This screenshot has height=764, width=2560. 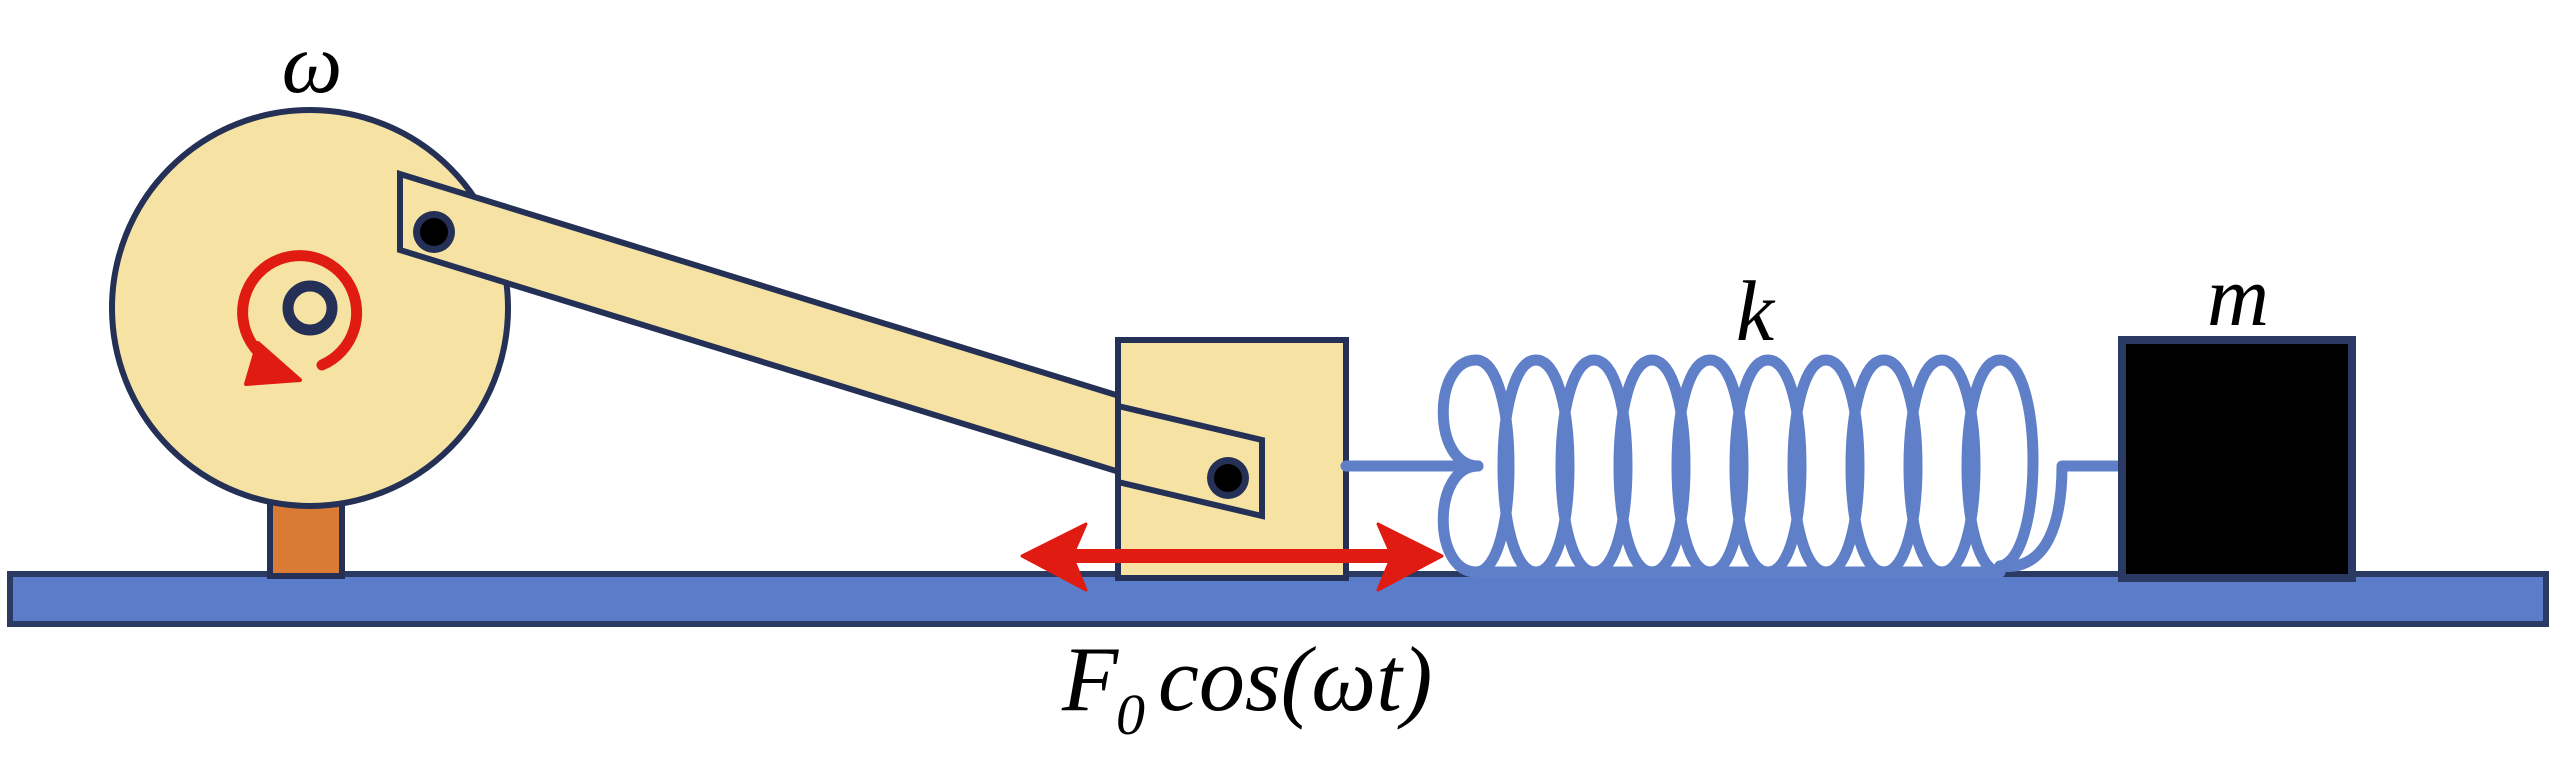 What do you see at coordinates (310, 308) in the screenshot?
I see `disc-hub` at bounding box center [310, 308].